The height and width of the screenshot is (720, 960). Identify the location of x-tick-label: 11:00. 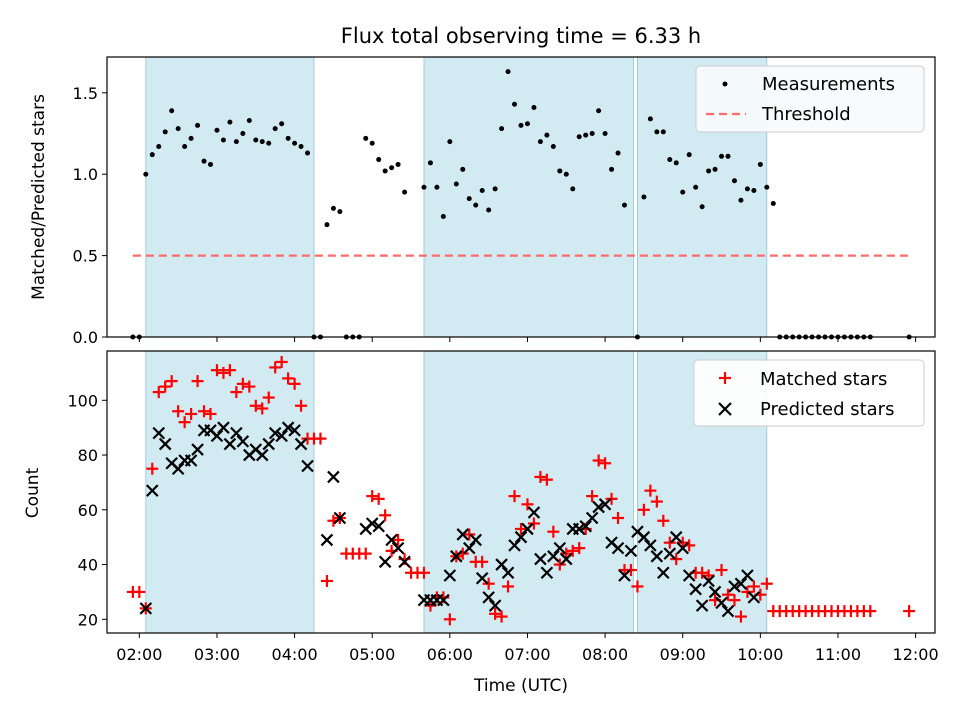
(838, 654).